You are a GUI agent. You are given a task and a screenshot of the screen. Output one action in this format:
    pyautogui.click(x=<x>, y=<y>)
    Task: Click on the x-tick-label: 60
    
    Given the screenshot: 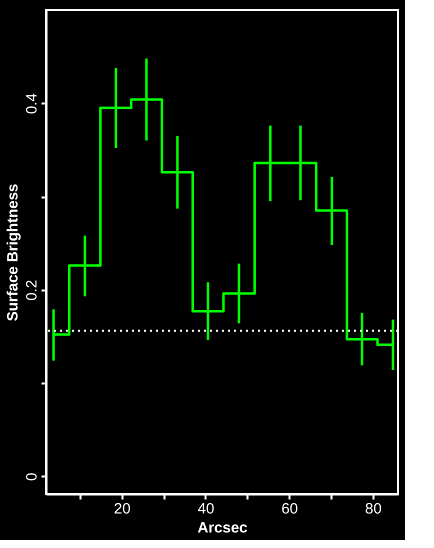 What is the action you would take?
    pyautogui.click(x=289, y=509)
    